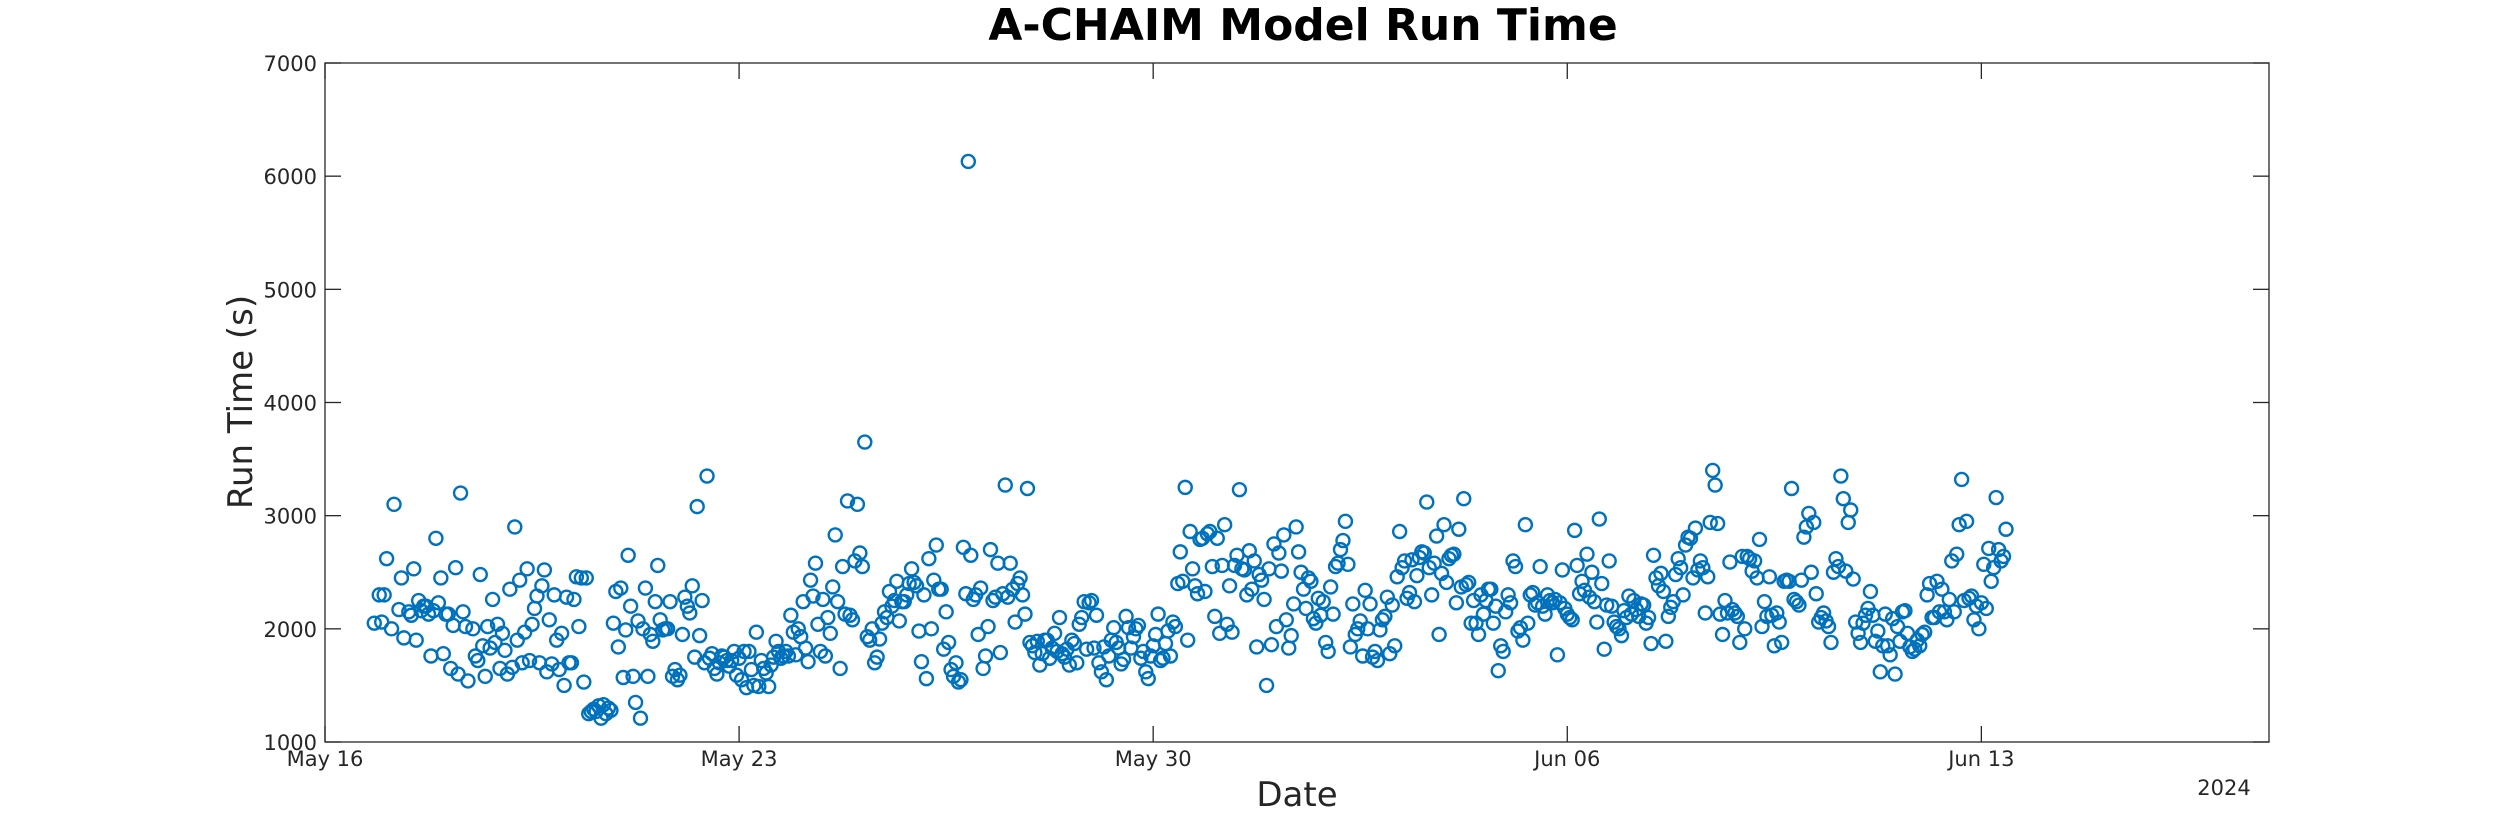 Image resolution: width=2500 pixels, height=833 pixels. Describe the element at coordinates (1296, 795) in the screenshot. I see `x-axis-label: Date` at that location.